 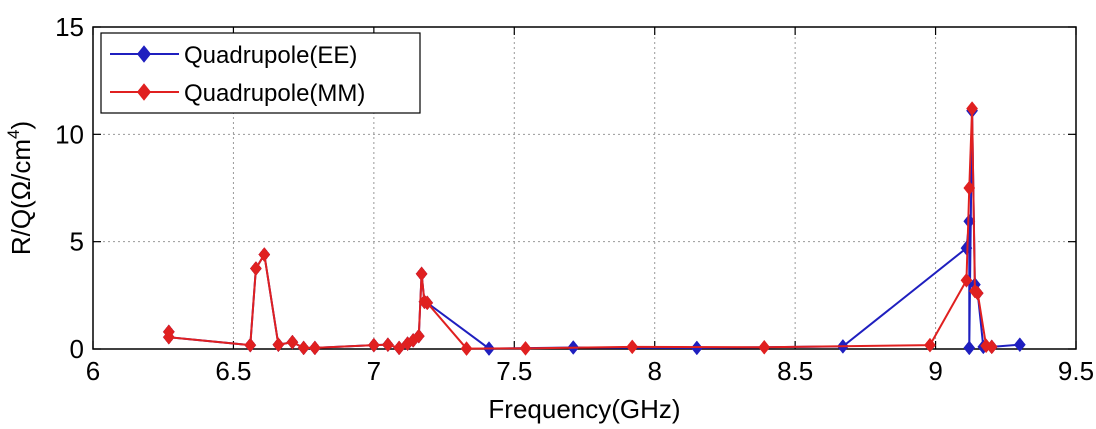 I want to click on x-tick-label: 9.5, so click(x=1076, y=371).